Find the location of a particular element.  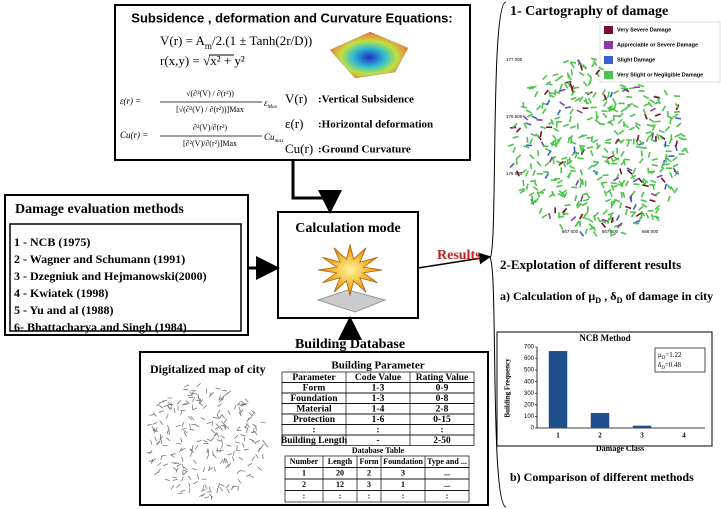

table-row is located at coordinates (377, 473).